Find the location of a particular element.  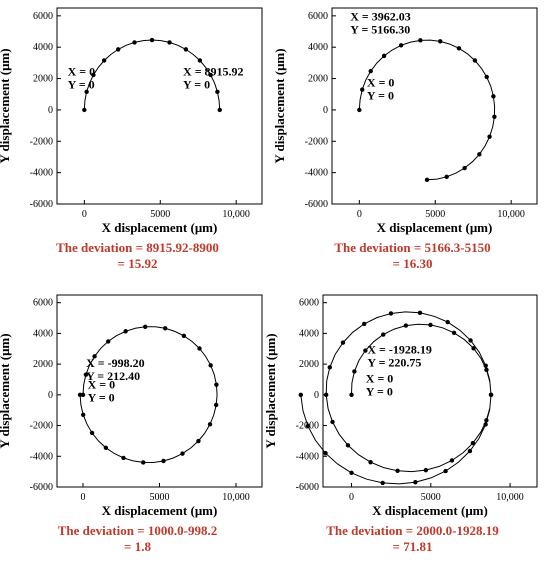

point-annotation: Y = 212.40 is located at coordinates (113, 376).